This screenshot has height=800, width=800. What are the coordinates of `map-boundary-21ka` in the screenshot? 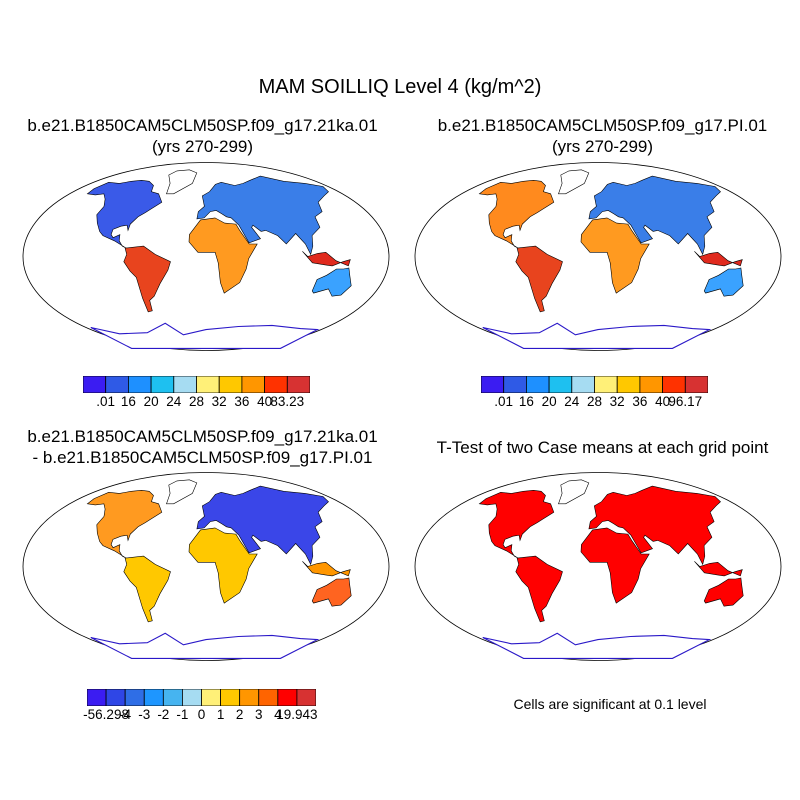 It's located at (206, 256).